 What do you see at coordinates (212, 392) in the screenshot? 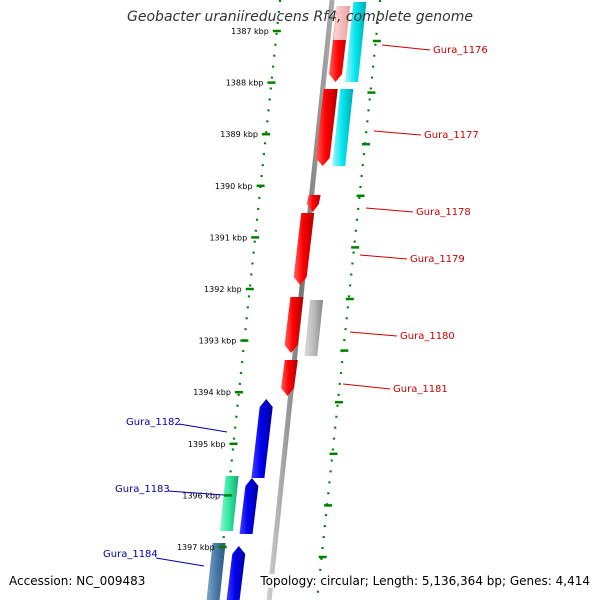
I see `kbp-tick-label: 1394 kbp` at bounding box center [212, 392].